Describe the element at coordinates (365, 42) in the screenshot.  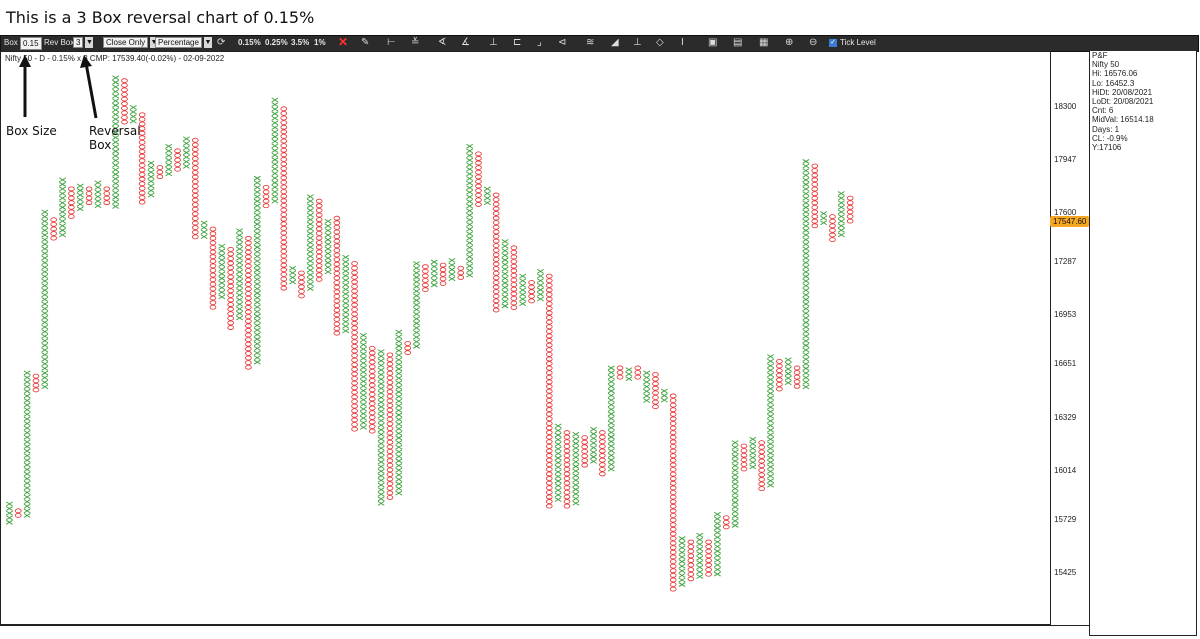
I see `edit-icon: ✎` at that location.